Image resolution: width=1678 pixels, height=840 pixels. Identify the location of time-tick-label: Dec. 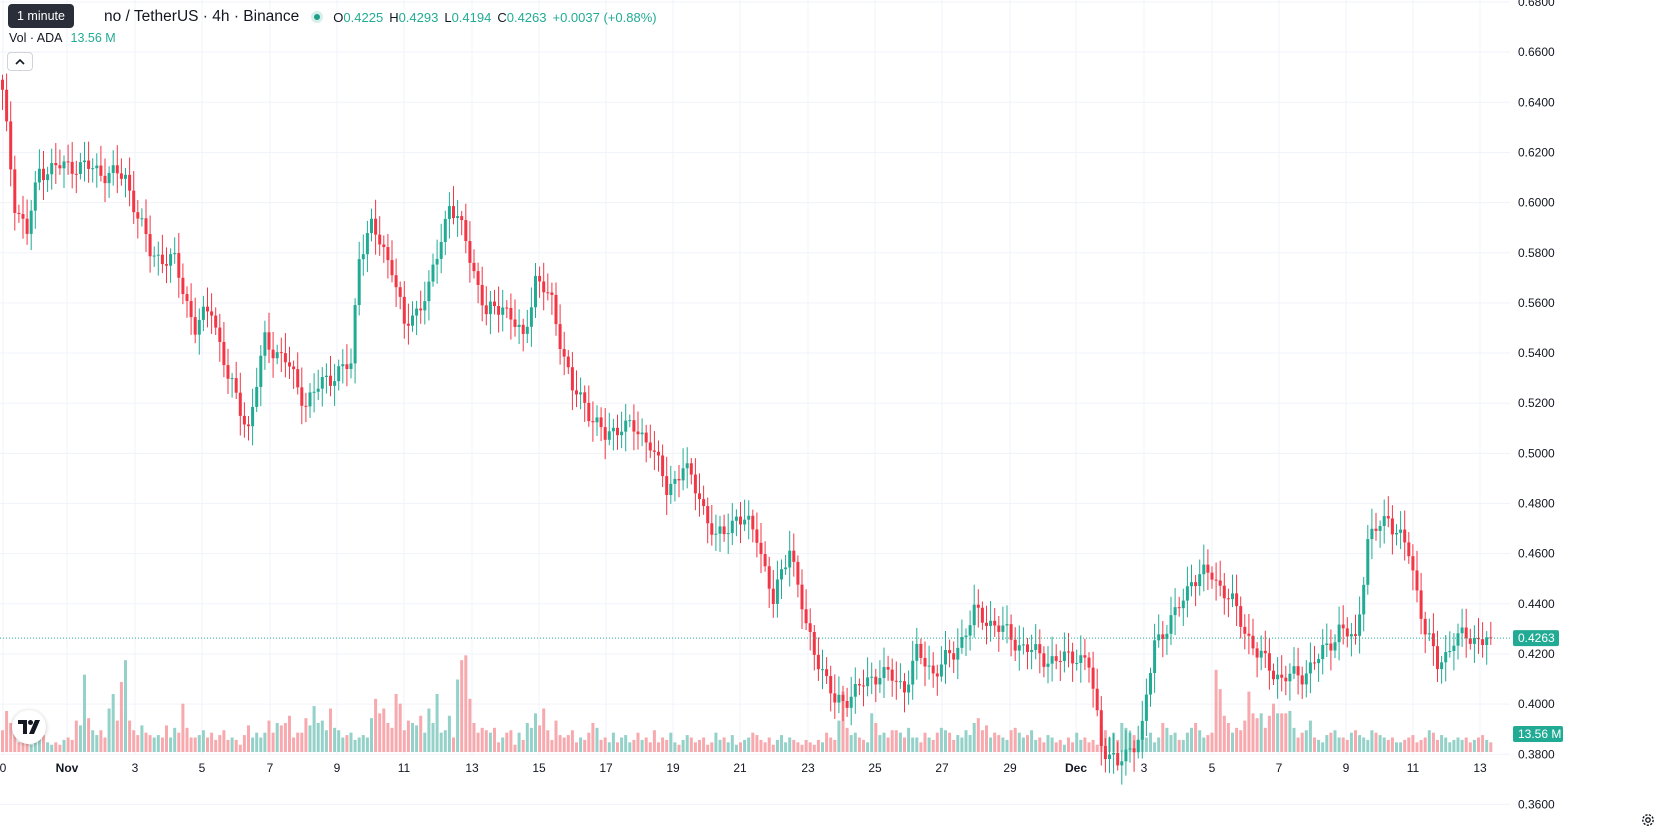
(1076, 768).